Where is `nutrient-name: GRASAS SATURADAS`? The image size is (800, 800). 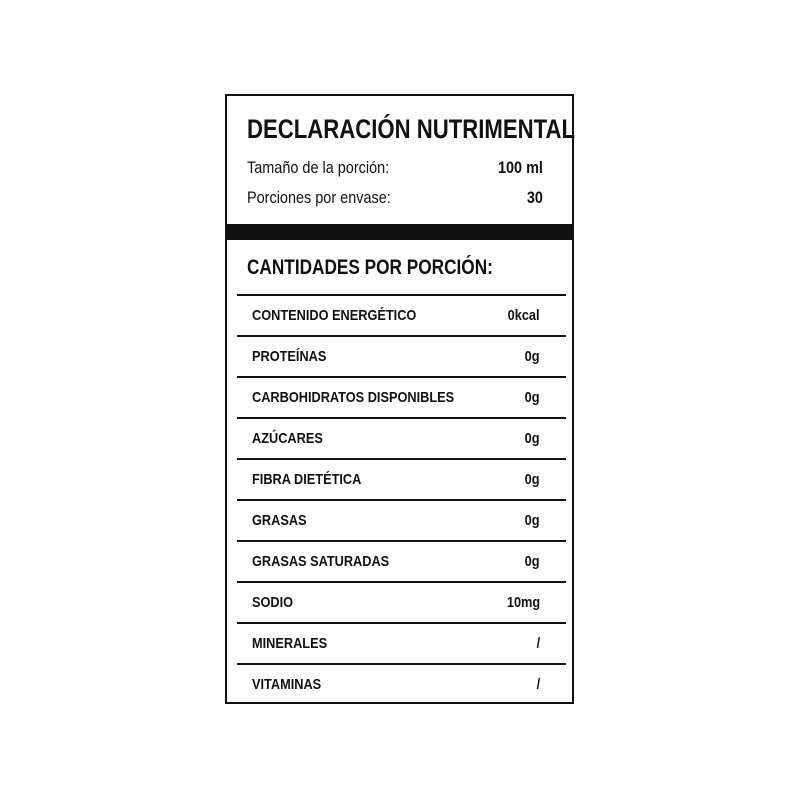 nutrient-name: GRASAS SATURADAS is located at coordinates (321, 561).